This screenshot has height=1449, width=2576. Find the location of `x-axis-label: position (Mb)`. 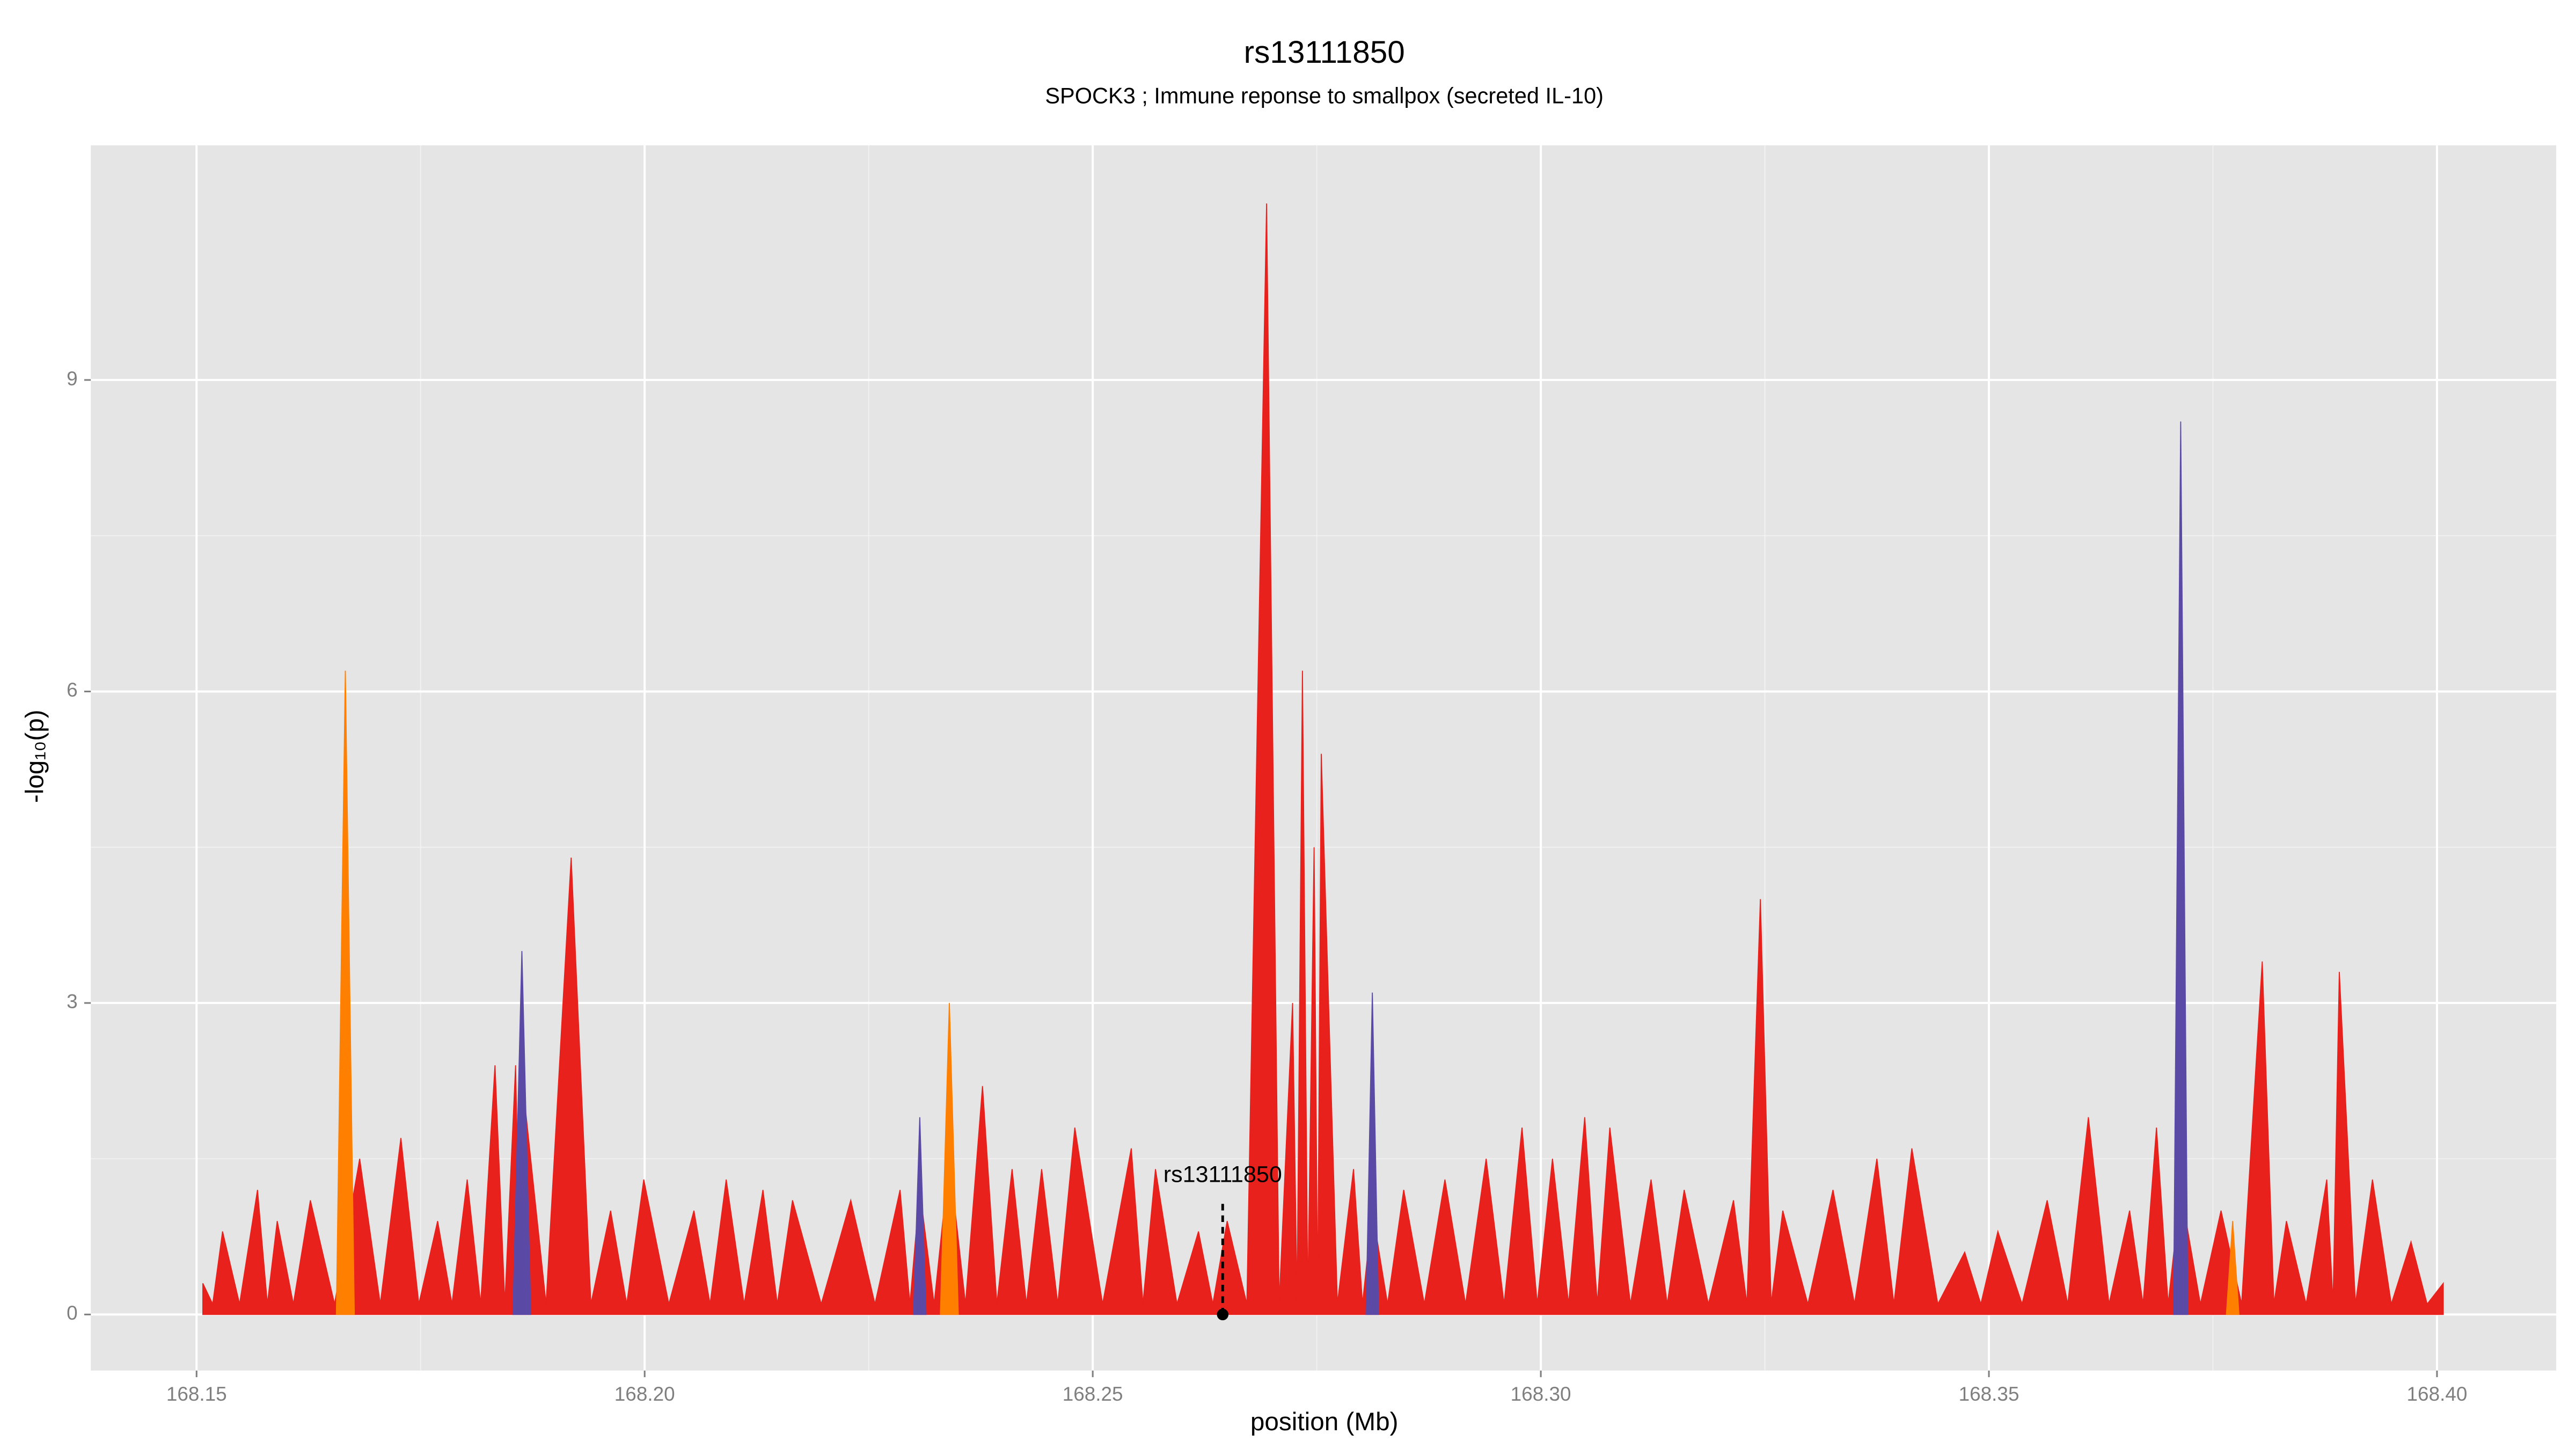

x-axis-label: position (Mb) is located at coordinates (1324, 1422).